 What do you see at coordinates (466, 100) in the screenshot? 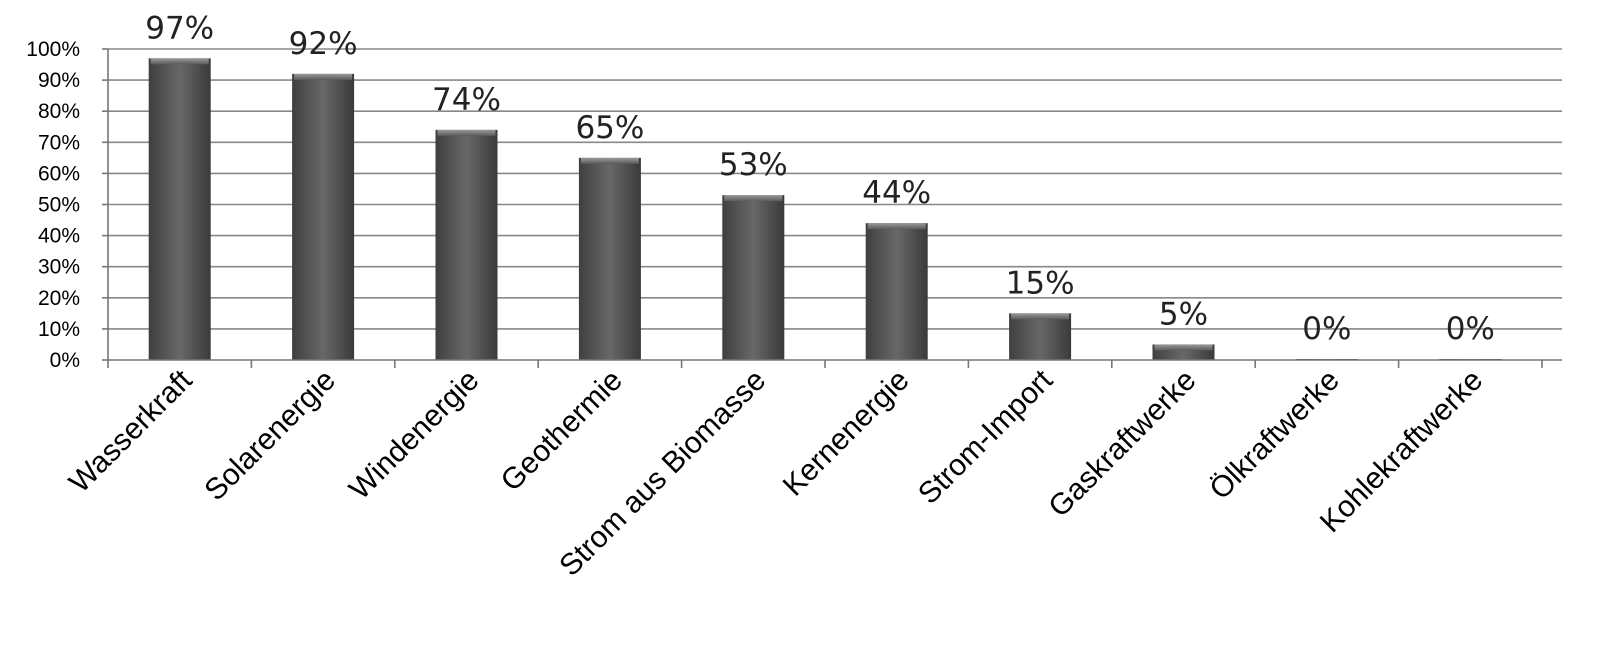
I see `data-label: 74%` at bounding box center [466, 100].